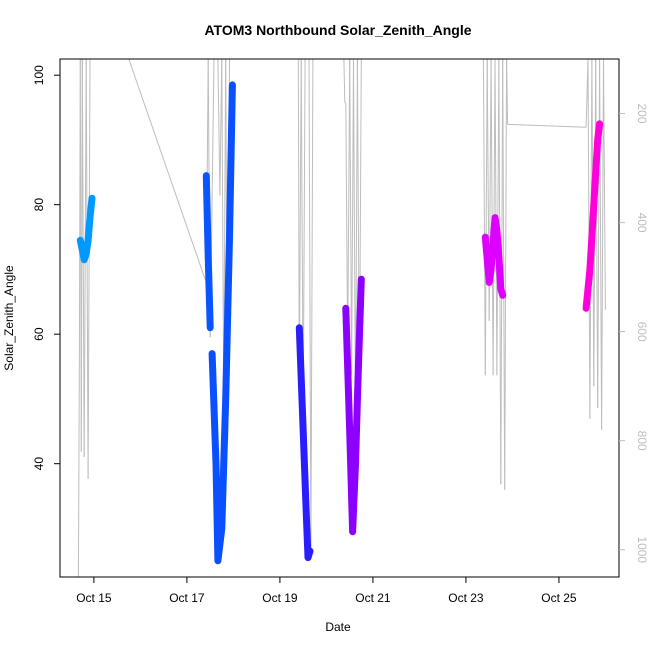 Image resolution: width=650 pixels, height=650 pixels. Describe the element at coordinates (39, 205) in the screenshot. I see `y-tick-label: 80` at that location.